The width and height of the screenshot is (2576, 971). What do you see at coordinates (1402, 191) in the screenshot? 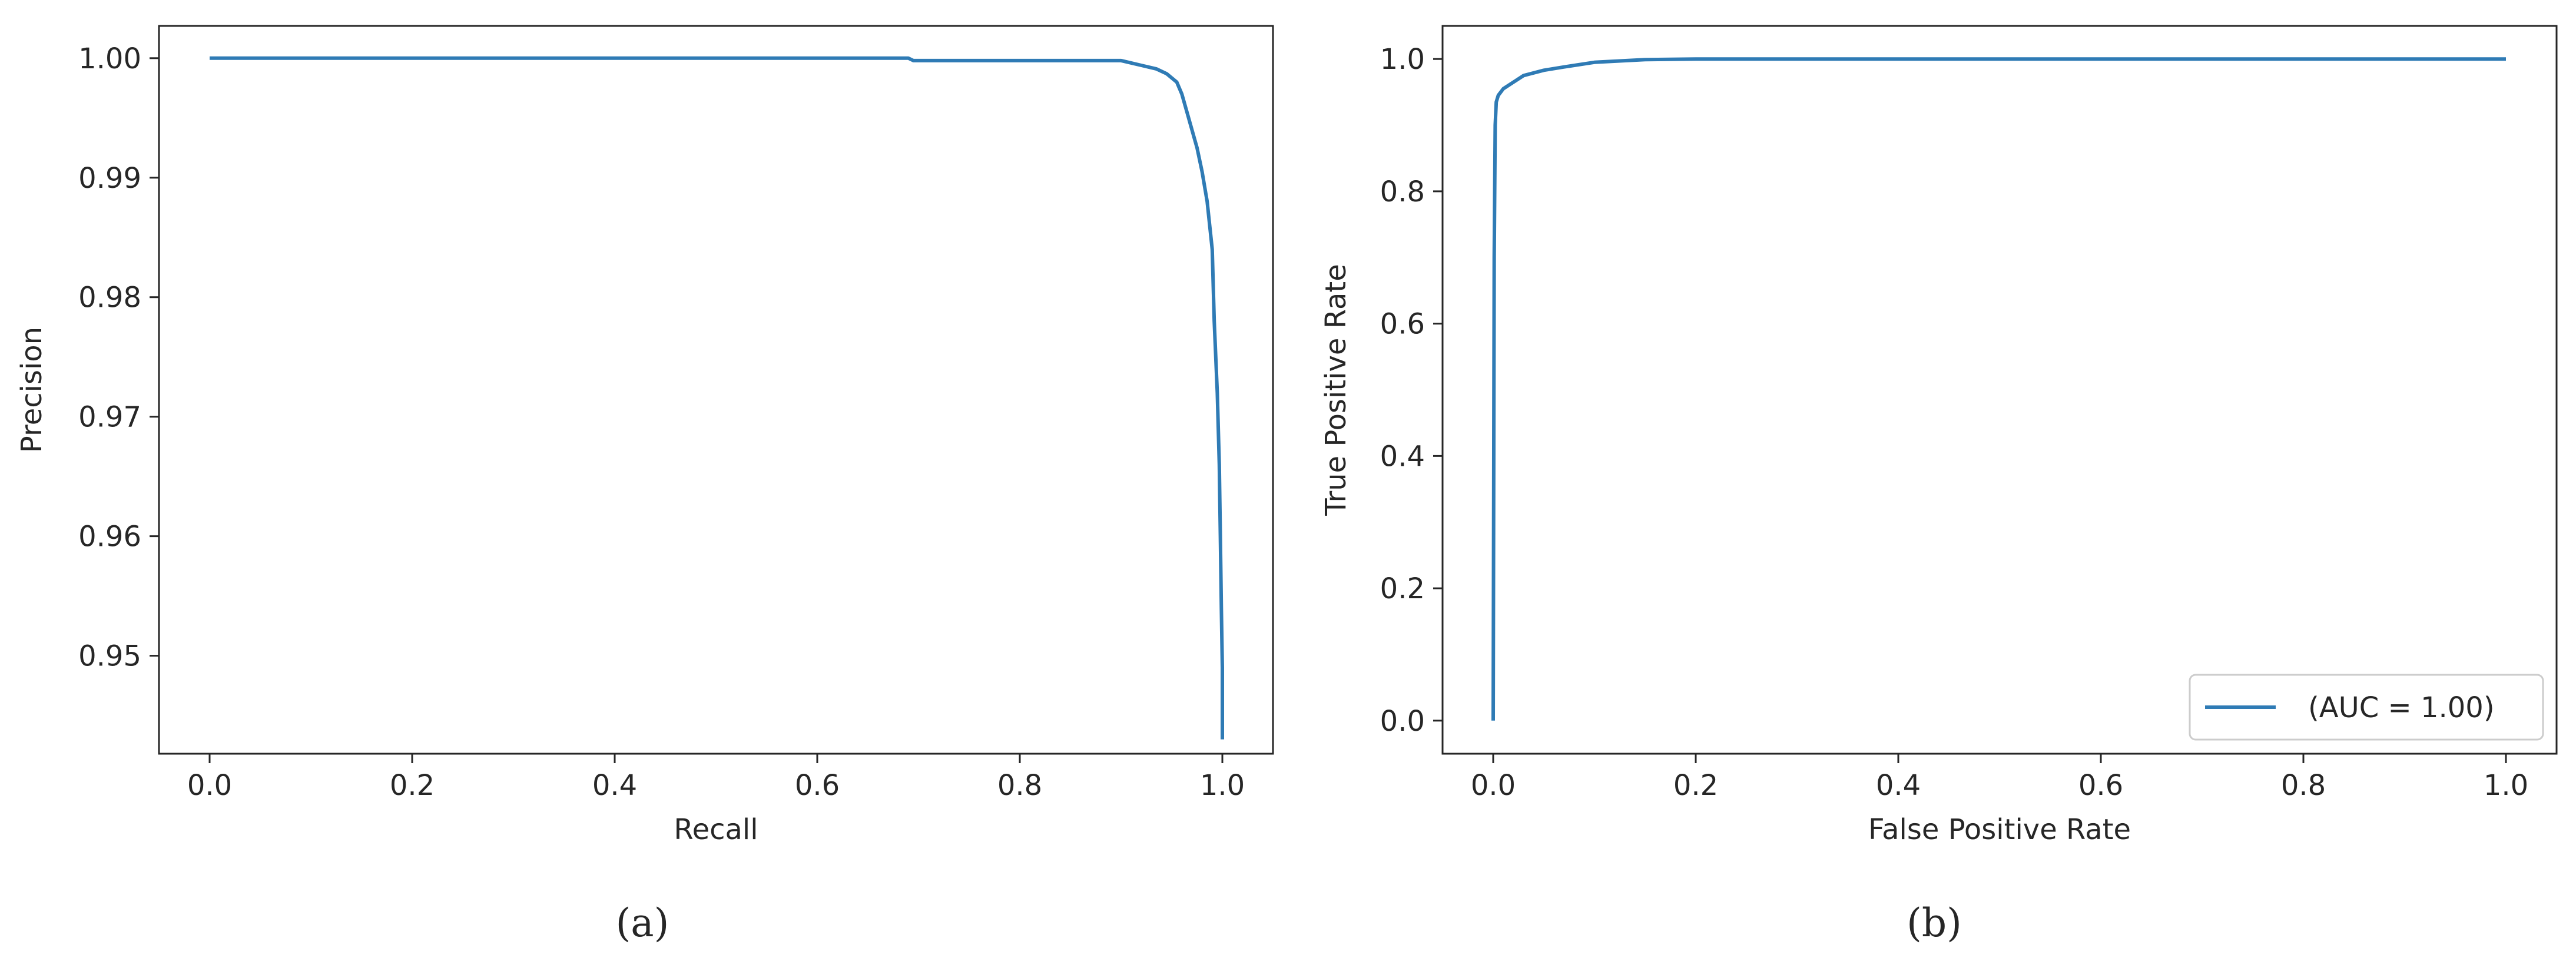
I see `y-tick-label: 0.8` at bounding box center [1402, 191].